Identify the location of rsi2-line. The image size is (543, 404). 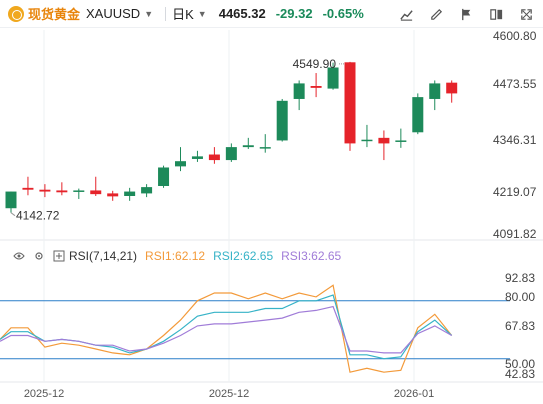
(226, 327).